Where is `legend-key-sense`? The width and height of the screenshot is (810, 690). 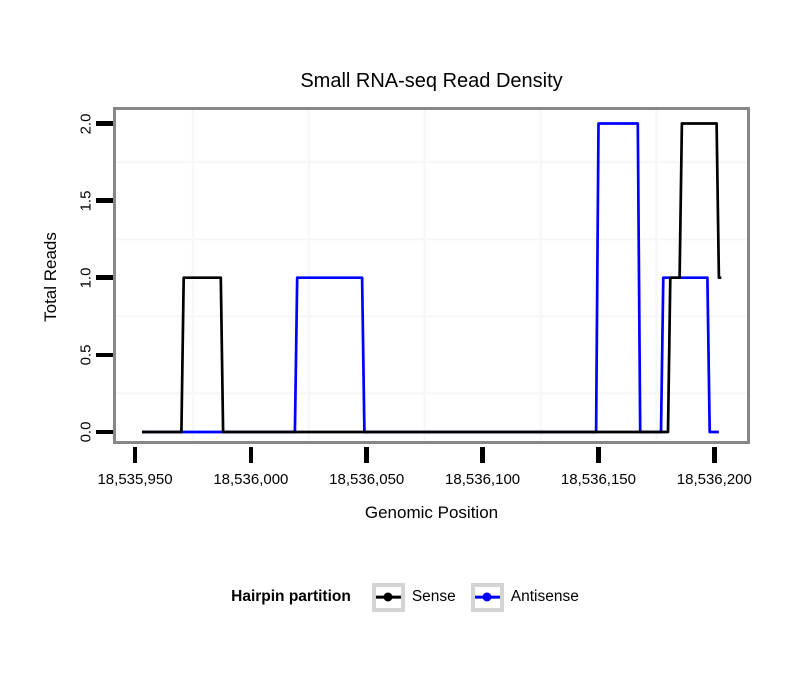 legend-key-sense is located at coordinates (388, 597).